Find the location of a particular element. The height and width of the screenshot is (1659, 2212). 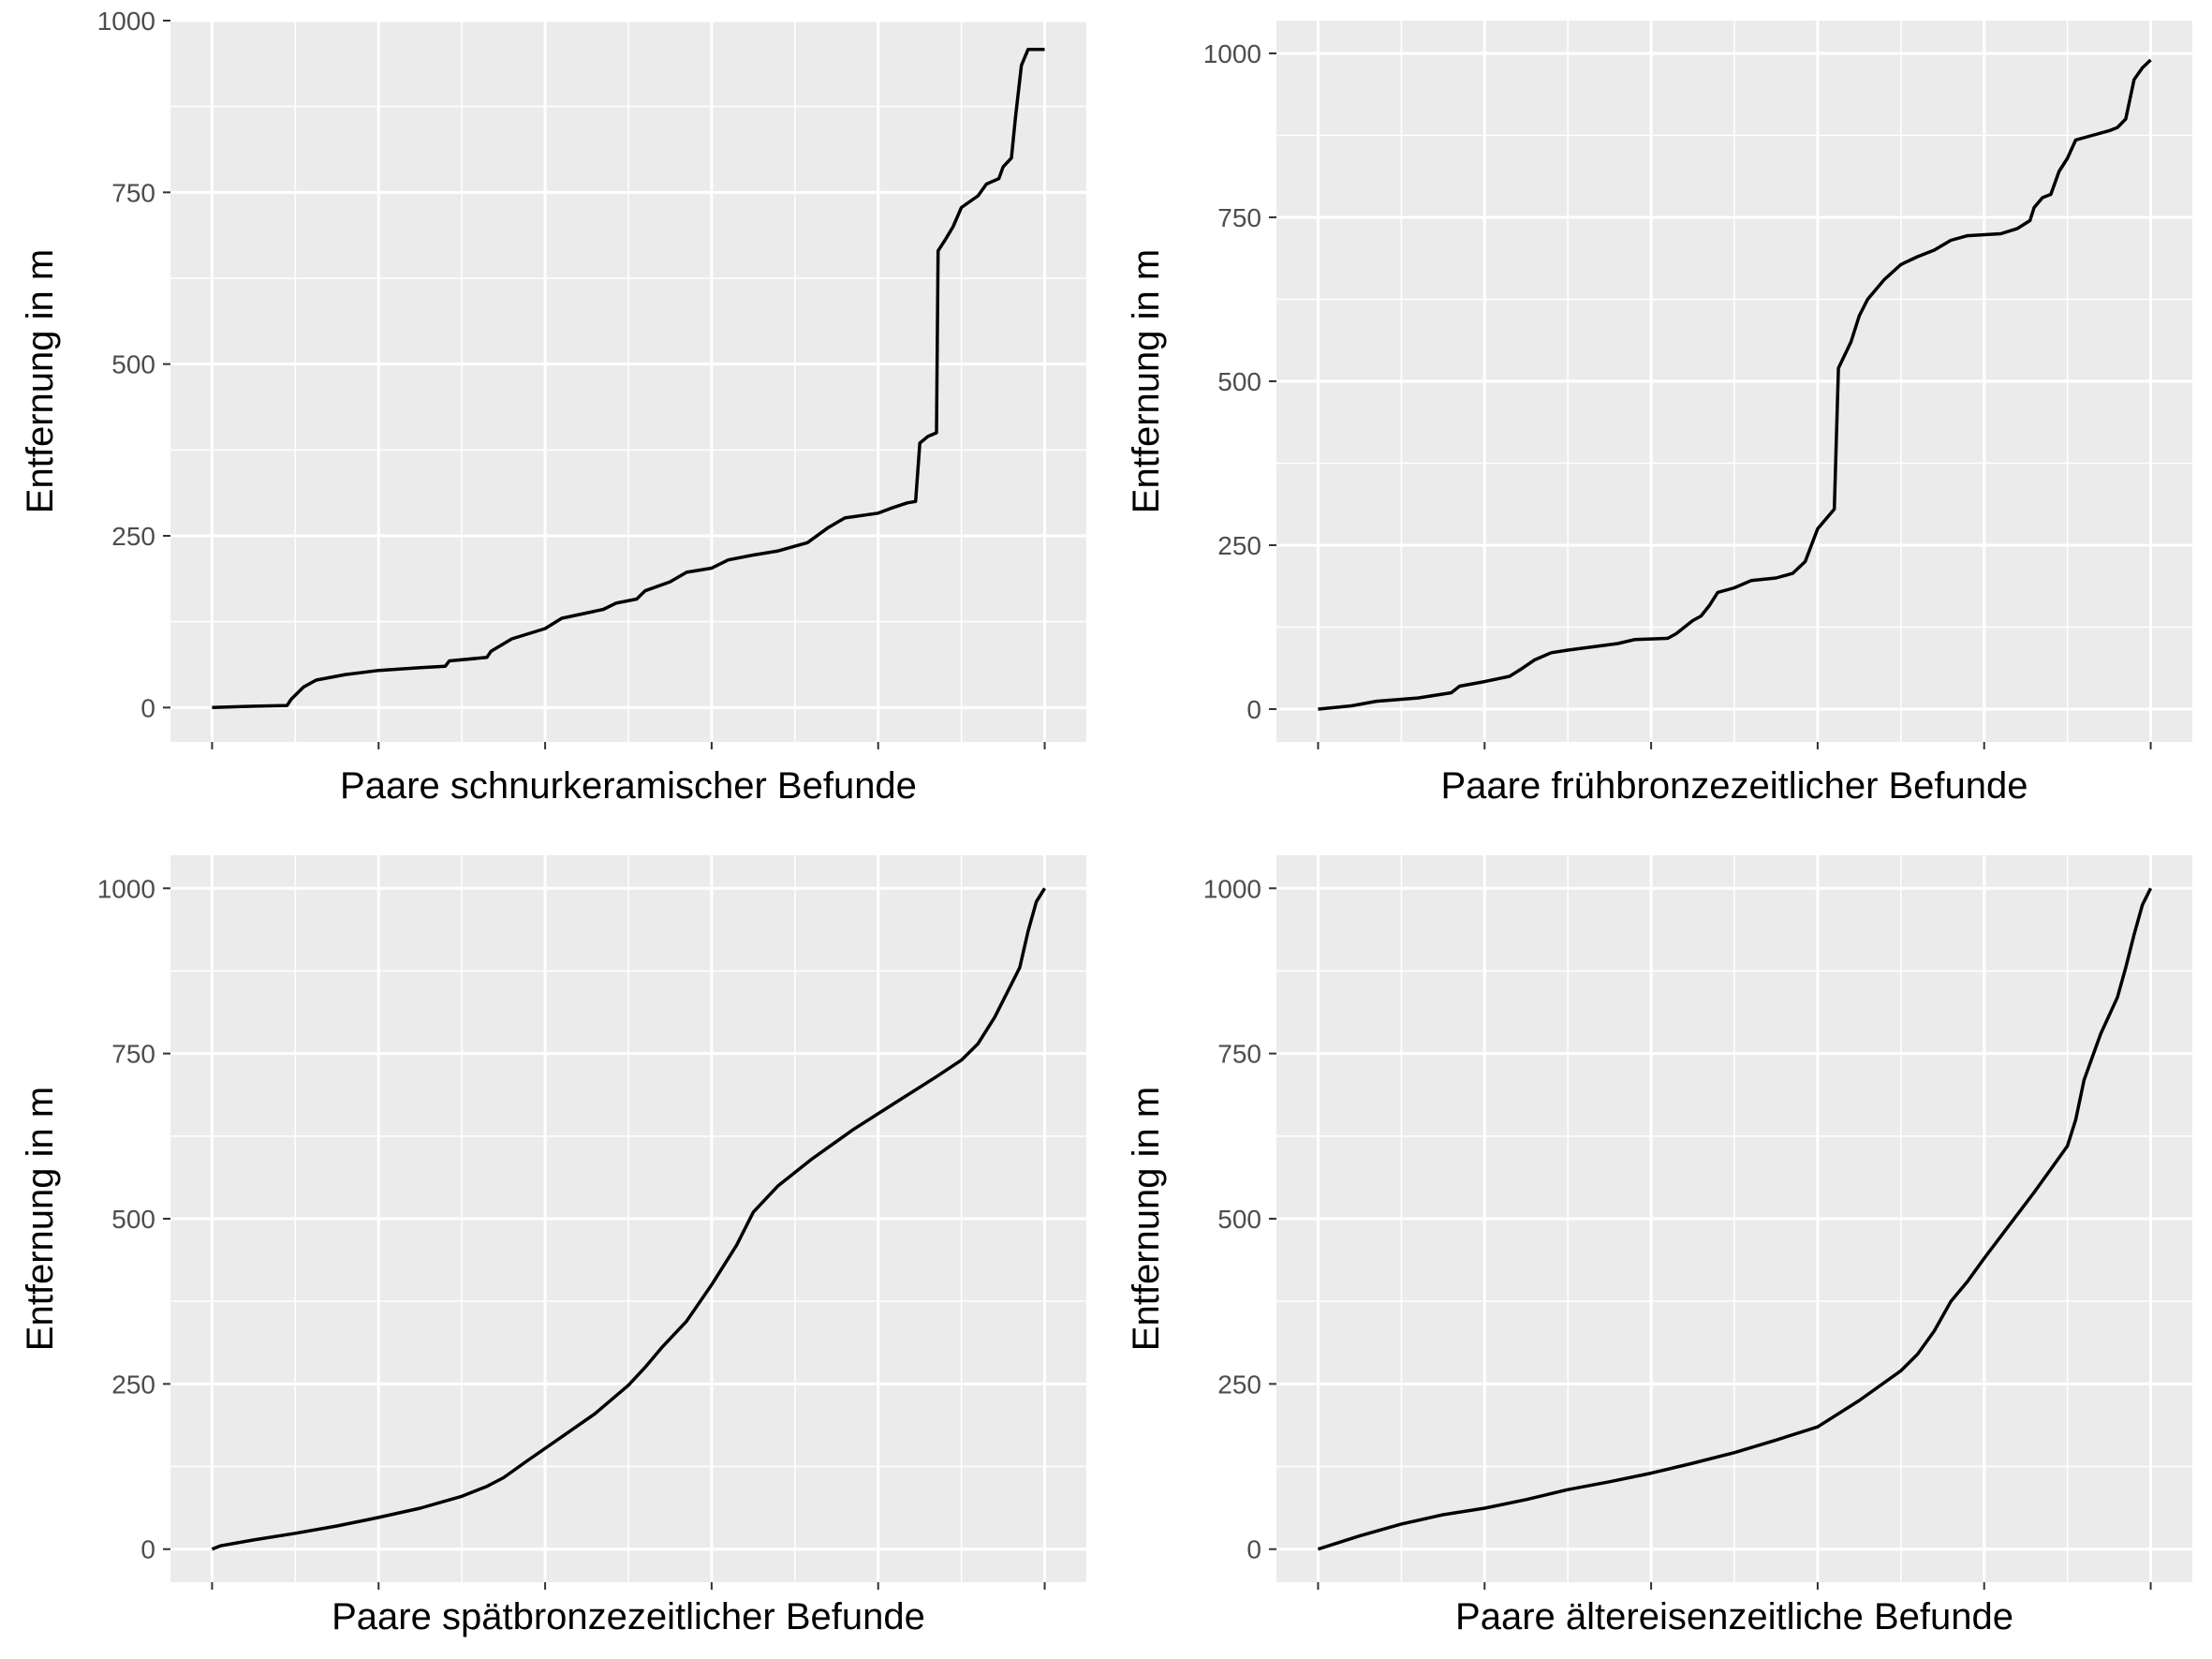

x-axis-title: Paare spätbronzezeitlicher Befunde is located at coordinates (629, 1617).